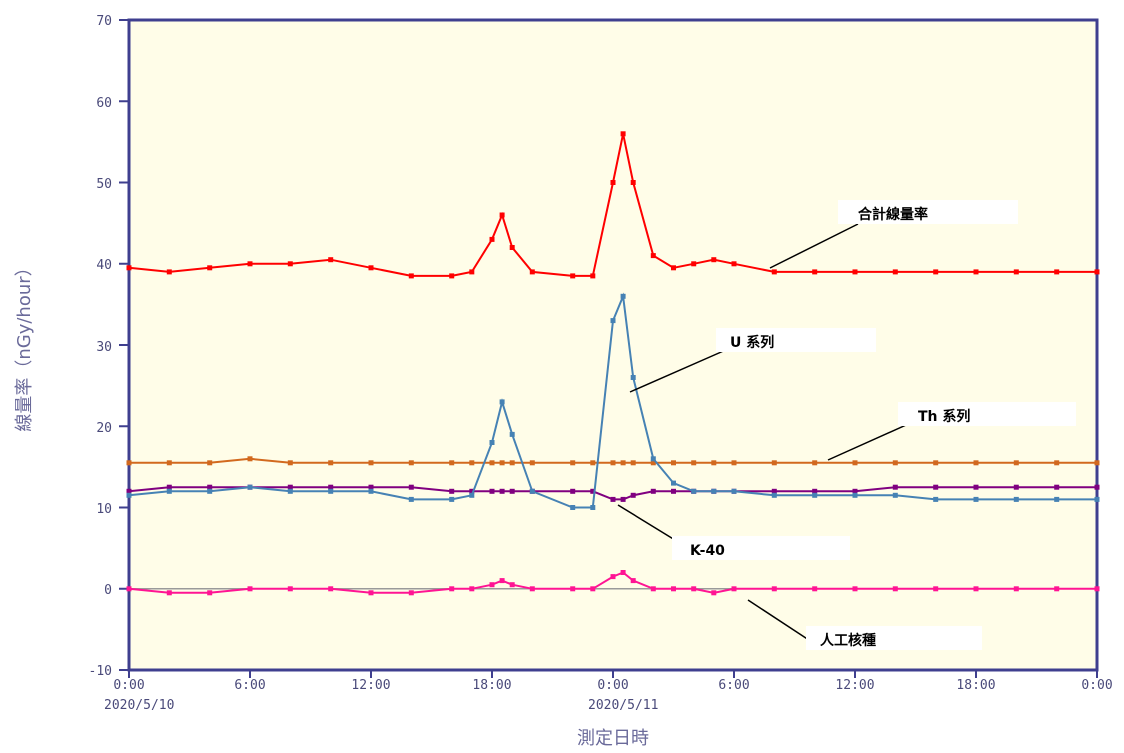  What do you see at coordinates (104, 347) in the screenshot?
I see `y-tick-label: 30` at bounding box center [104, 347].